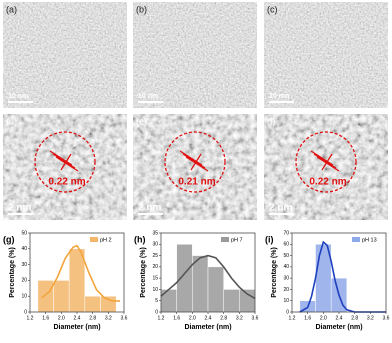  I want to click on y-tick-label: 70, so click(286, 233).